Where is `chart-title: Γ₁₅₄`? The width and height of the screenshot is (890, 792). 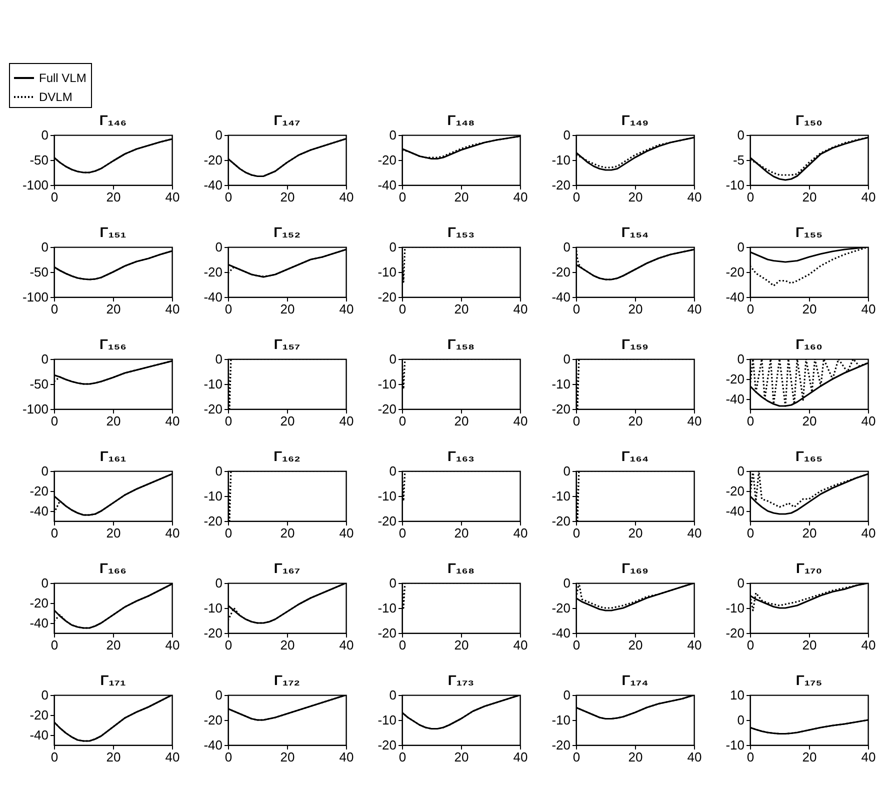
chart-title: Γ₁₅₄ is located at coordinates (635, 232).